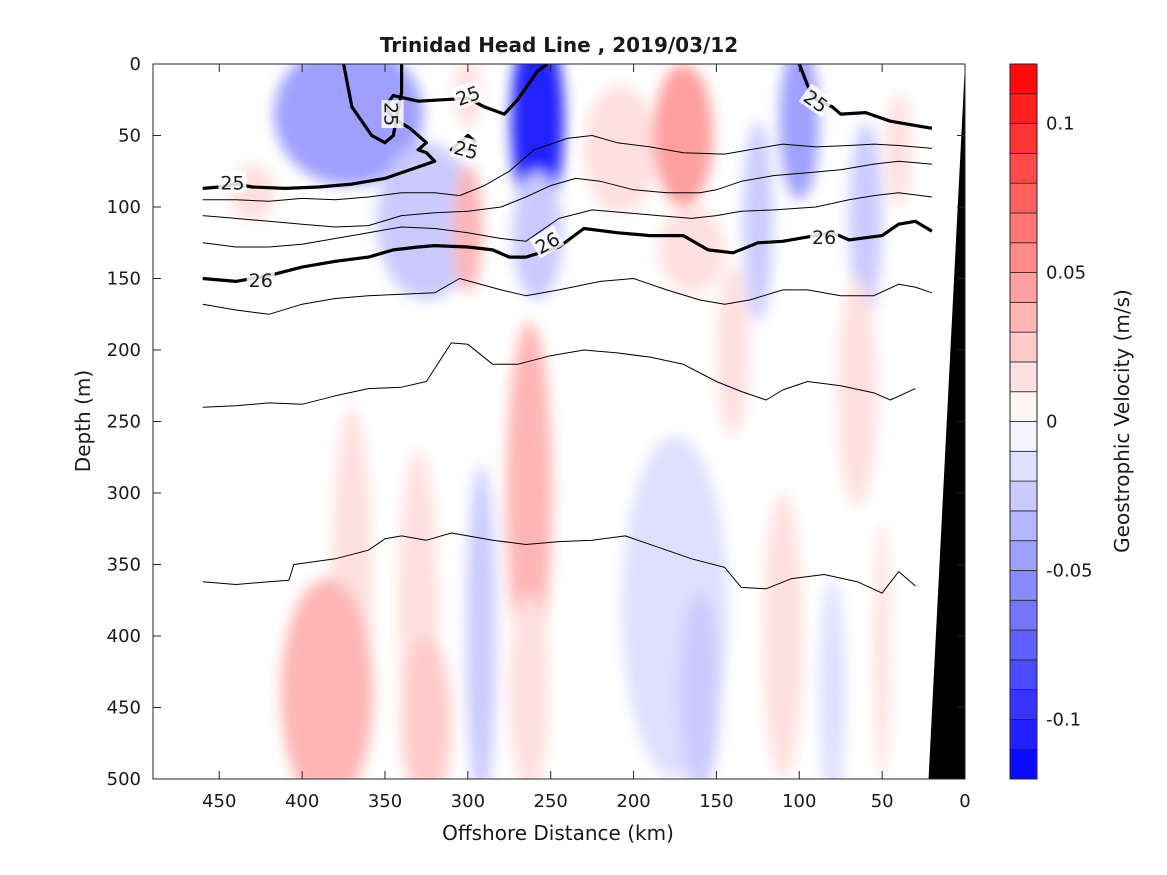 The height and width of the screenshot is (875, 1167). What do you see at coordinates (124, 565) in the screenshot?
I see `y-tick-label: 350` at bounding box center [124, 565].